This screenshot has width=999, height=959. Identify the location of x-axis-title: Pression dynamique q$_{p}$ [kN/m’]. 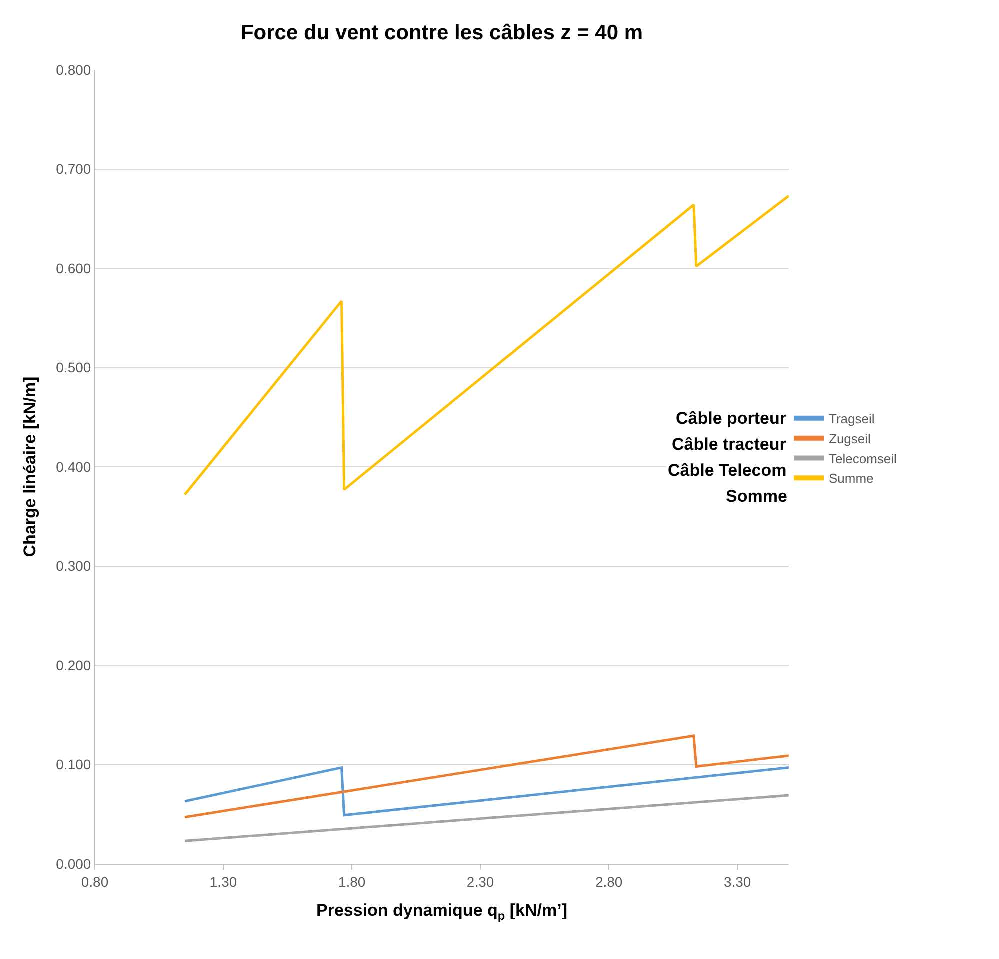
(442, 912).